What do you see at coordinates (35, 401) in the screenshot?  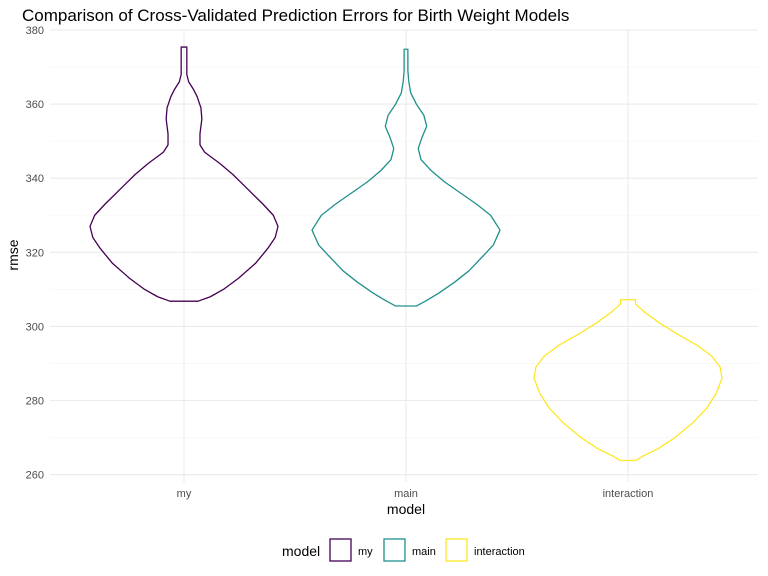 I see `y-tick-label: 280` at bounding box center [35, 401].